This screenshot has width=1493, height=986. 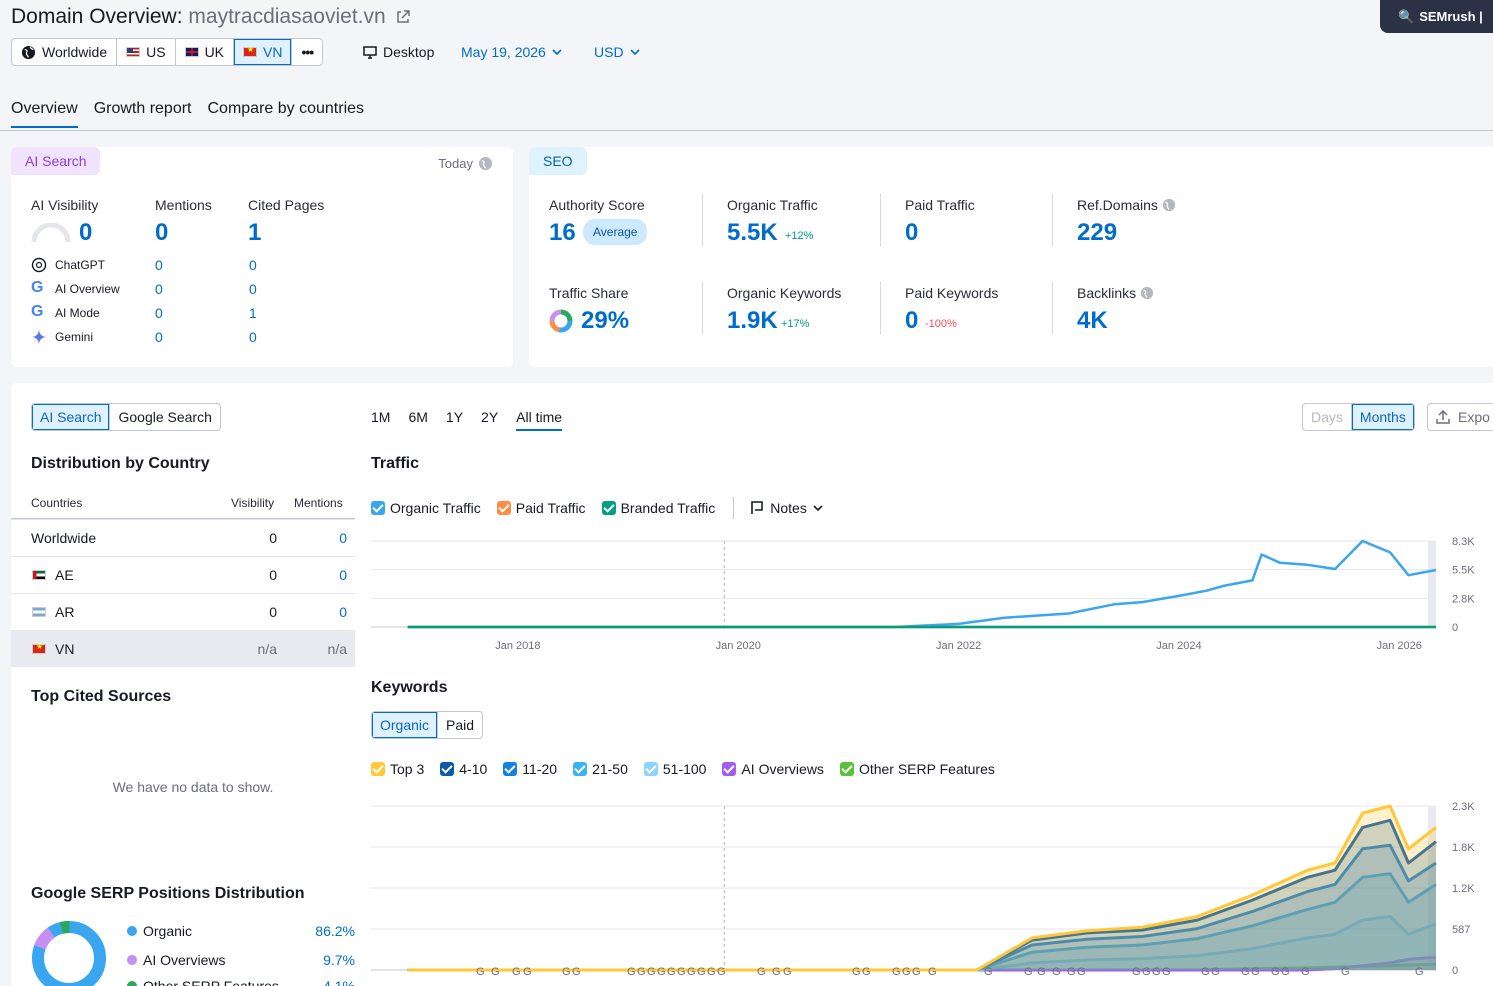 I want to click on tab-overview: Overview, so click(x=44, y=114).